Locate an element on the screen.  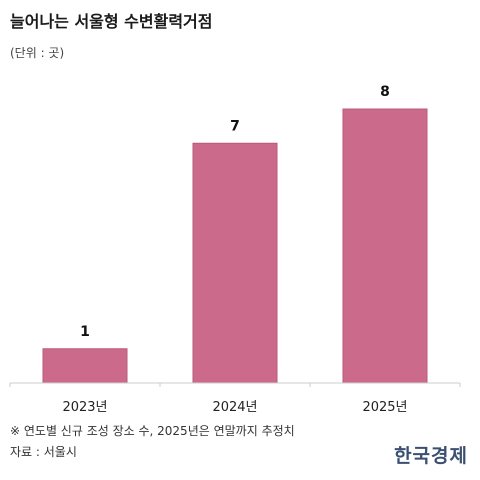
data-label: 8 is located at coordinates (385, 92).